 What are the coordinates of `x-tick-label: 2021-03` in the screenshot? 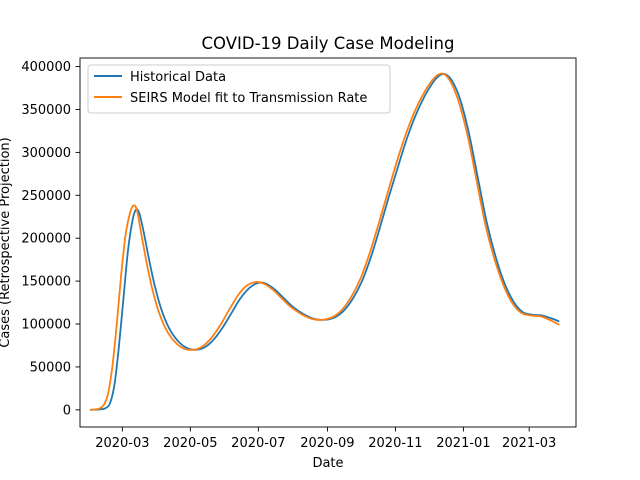 It's located at (529, 443).